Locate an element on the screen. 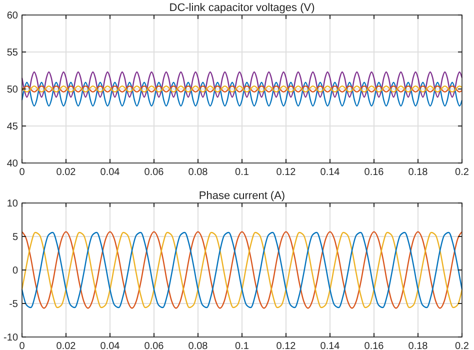  chart-title: Phase current (A) is located at coordinates (242, 196).